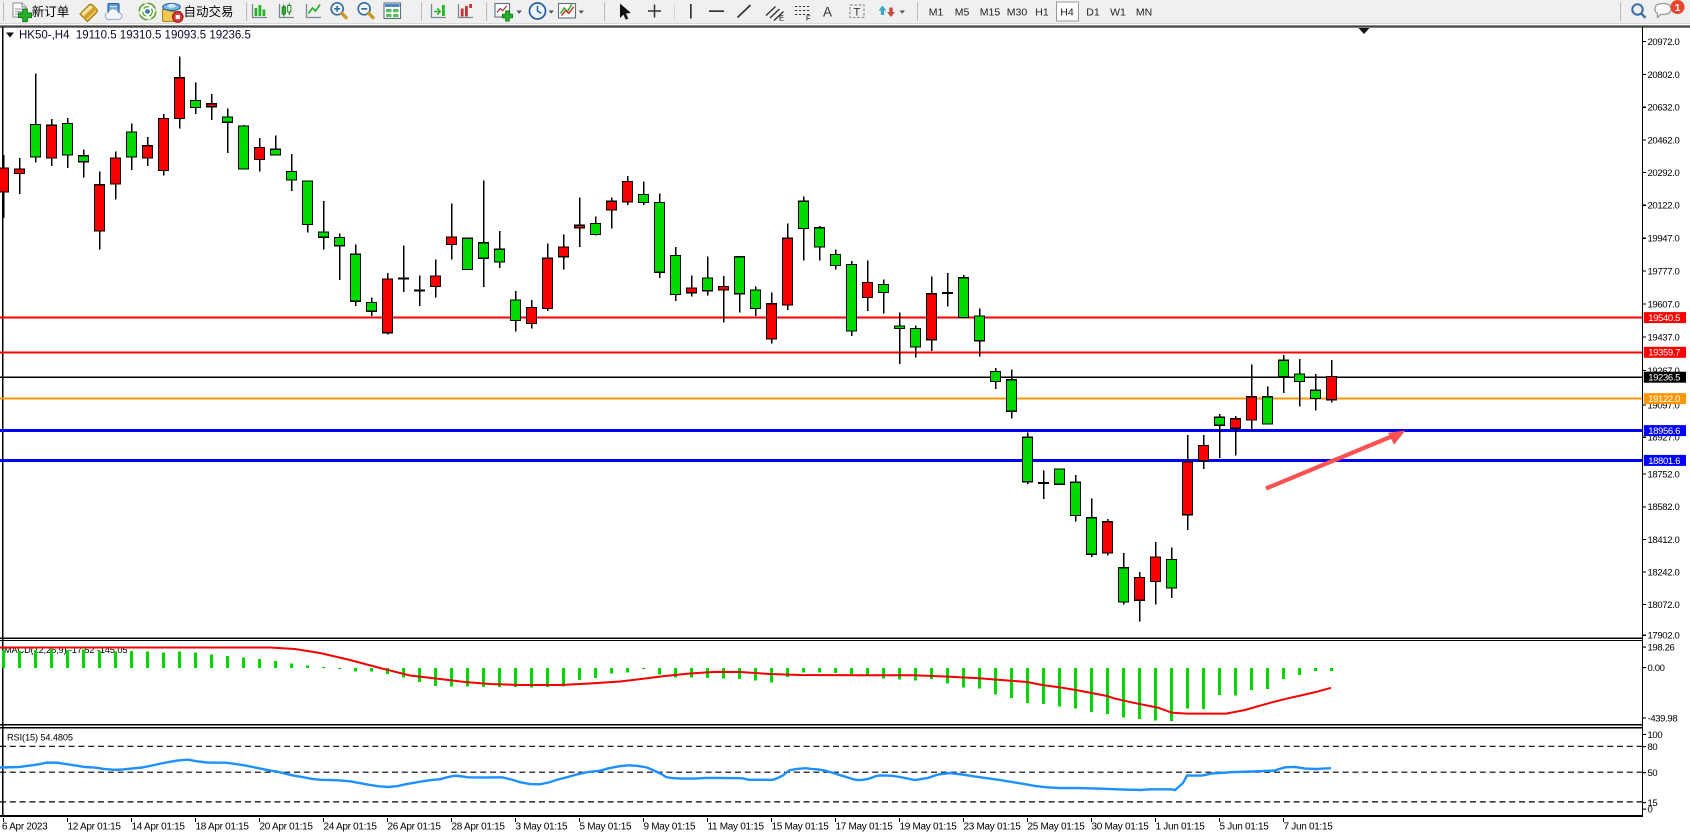 The image size is (1690, 836). I want to click on svg-text: 18582.0, so click(1664, 507).